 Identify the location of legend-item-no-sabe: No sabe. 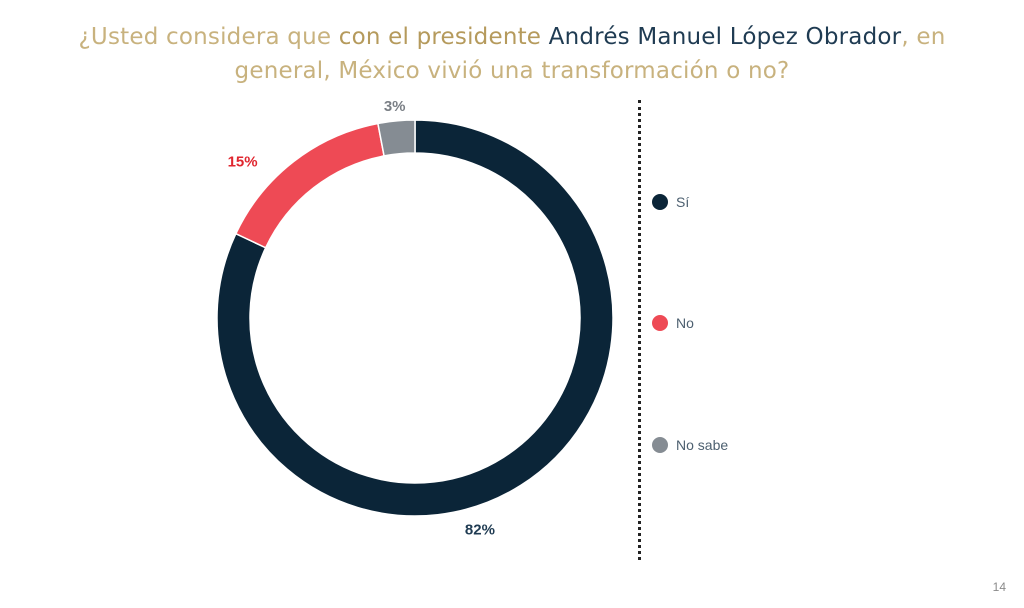
(690, 445).